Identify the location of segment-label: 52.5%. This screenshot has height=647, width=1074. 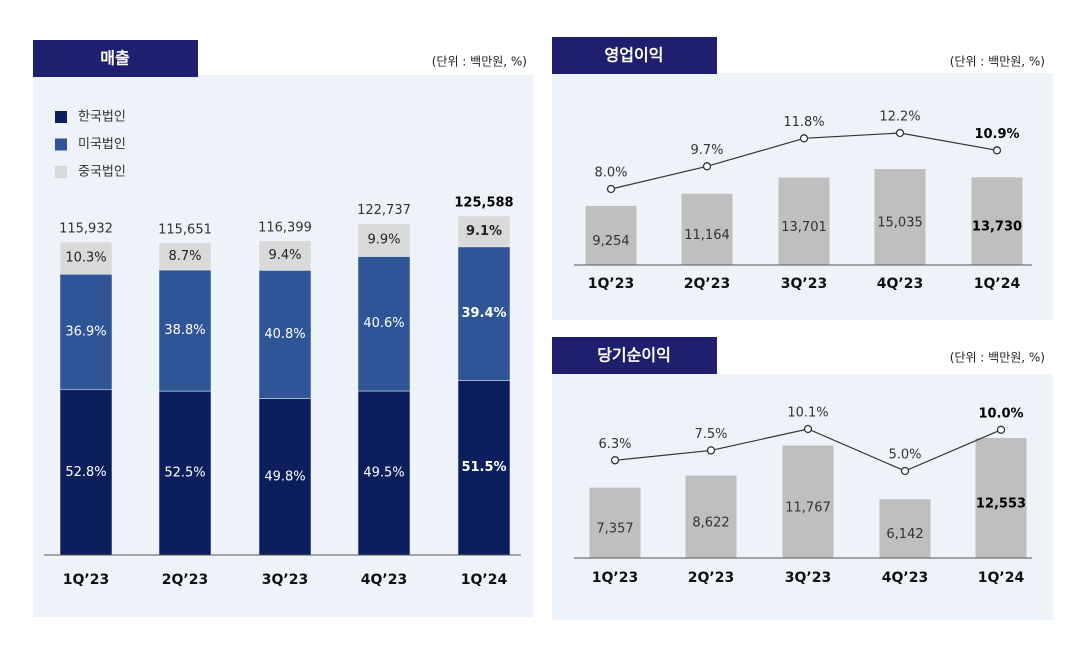
(184, 473).